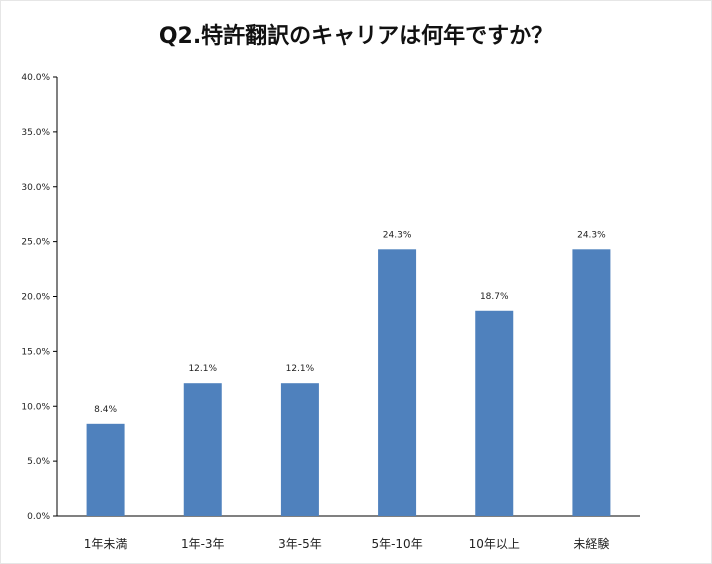 The height and width of the screenshot is (564, 712). What do you see at coordinates (106, 544) in the screenshot?
I see `category-label: 1年未満` at bounding box center [106, 544].